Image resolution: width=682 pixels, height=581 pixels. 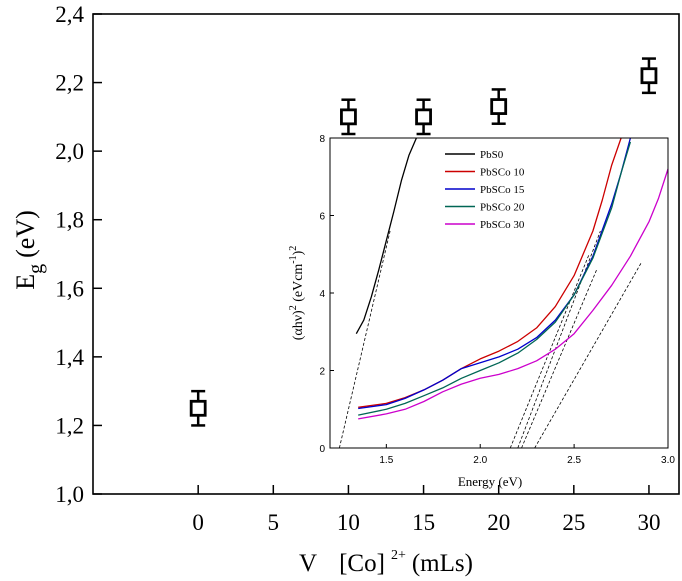 I want to click on inset-legend-label: PbSCo 30, so click(x=502, y=225).